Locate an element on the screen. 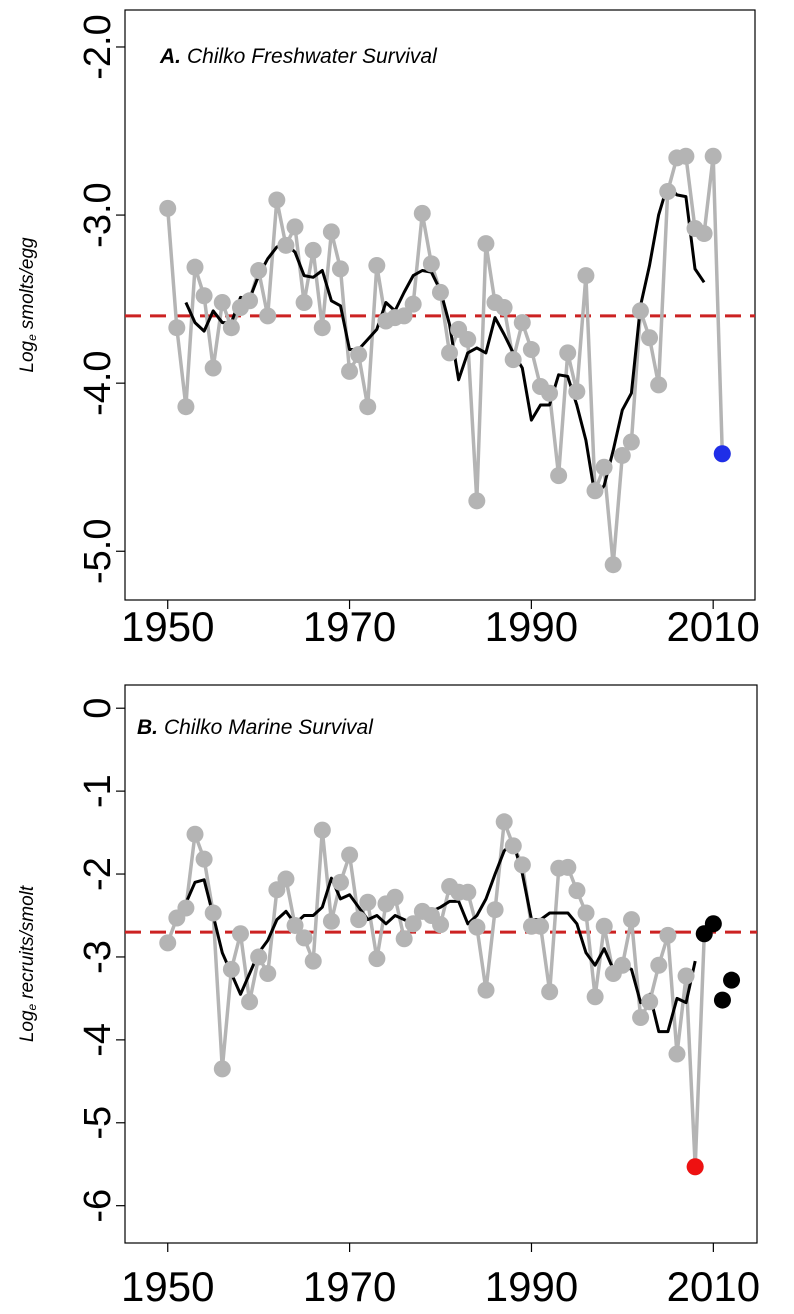 The width and height of the screenshot is (794, 1314). y-axis-label: Loge smolts/egg is located at coordinates (28, 305).